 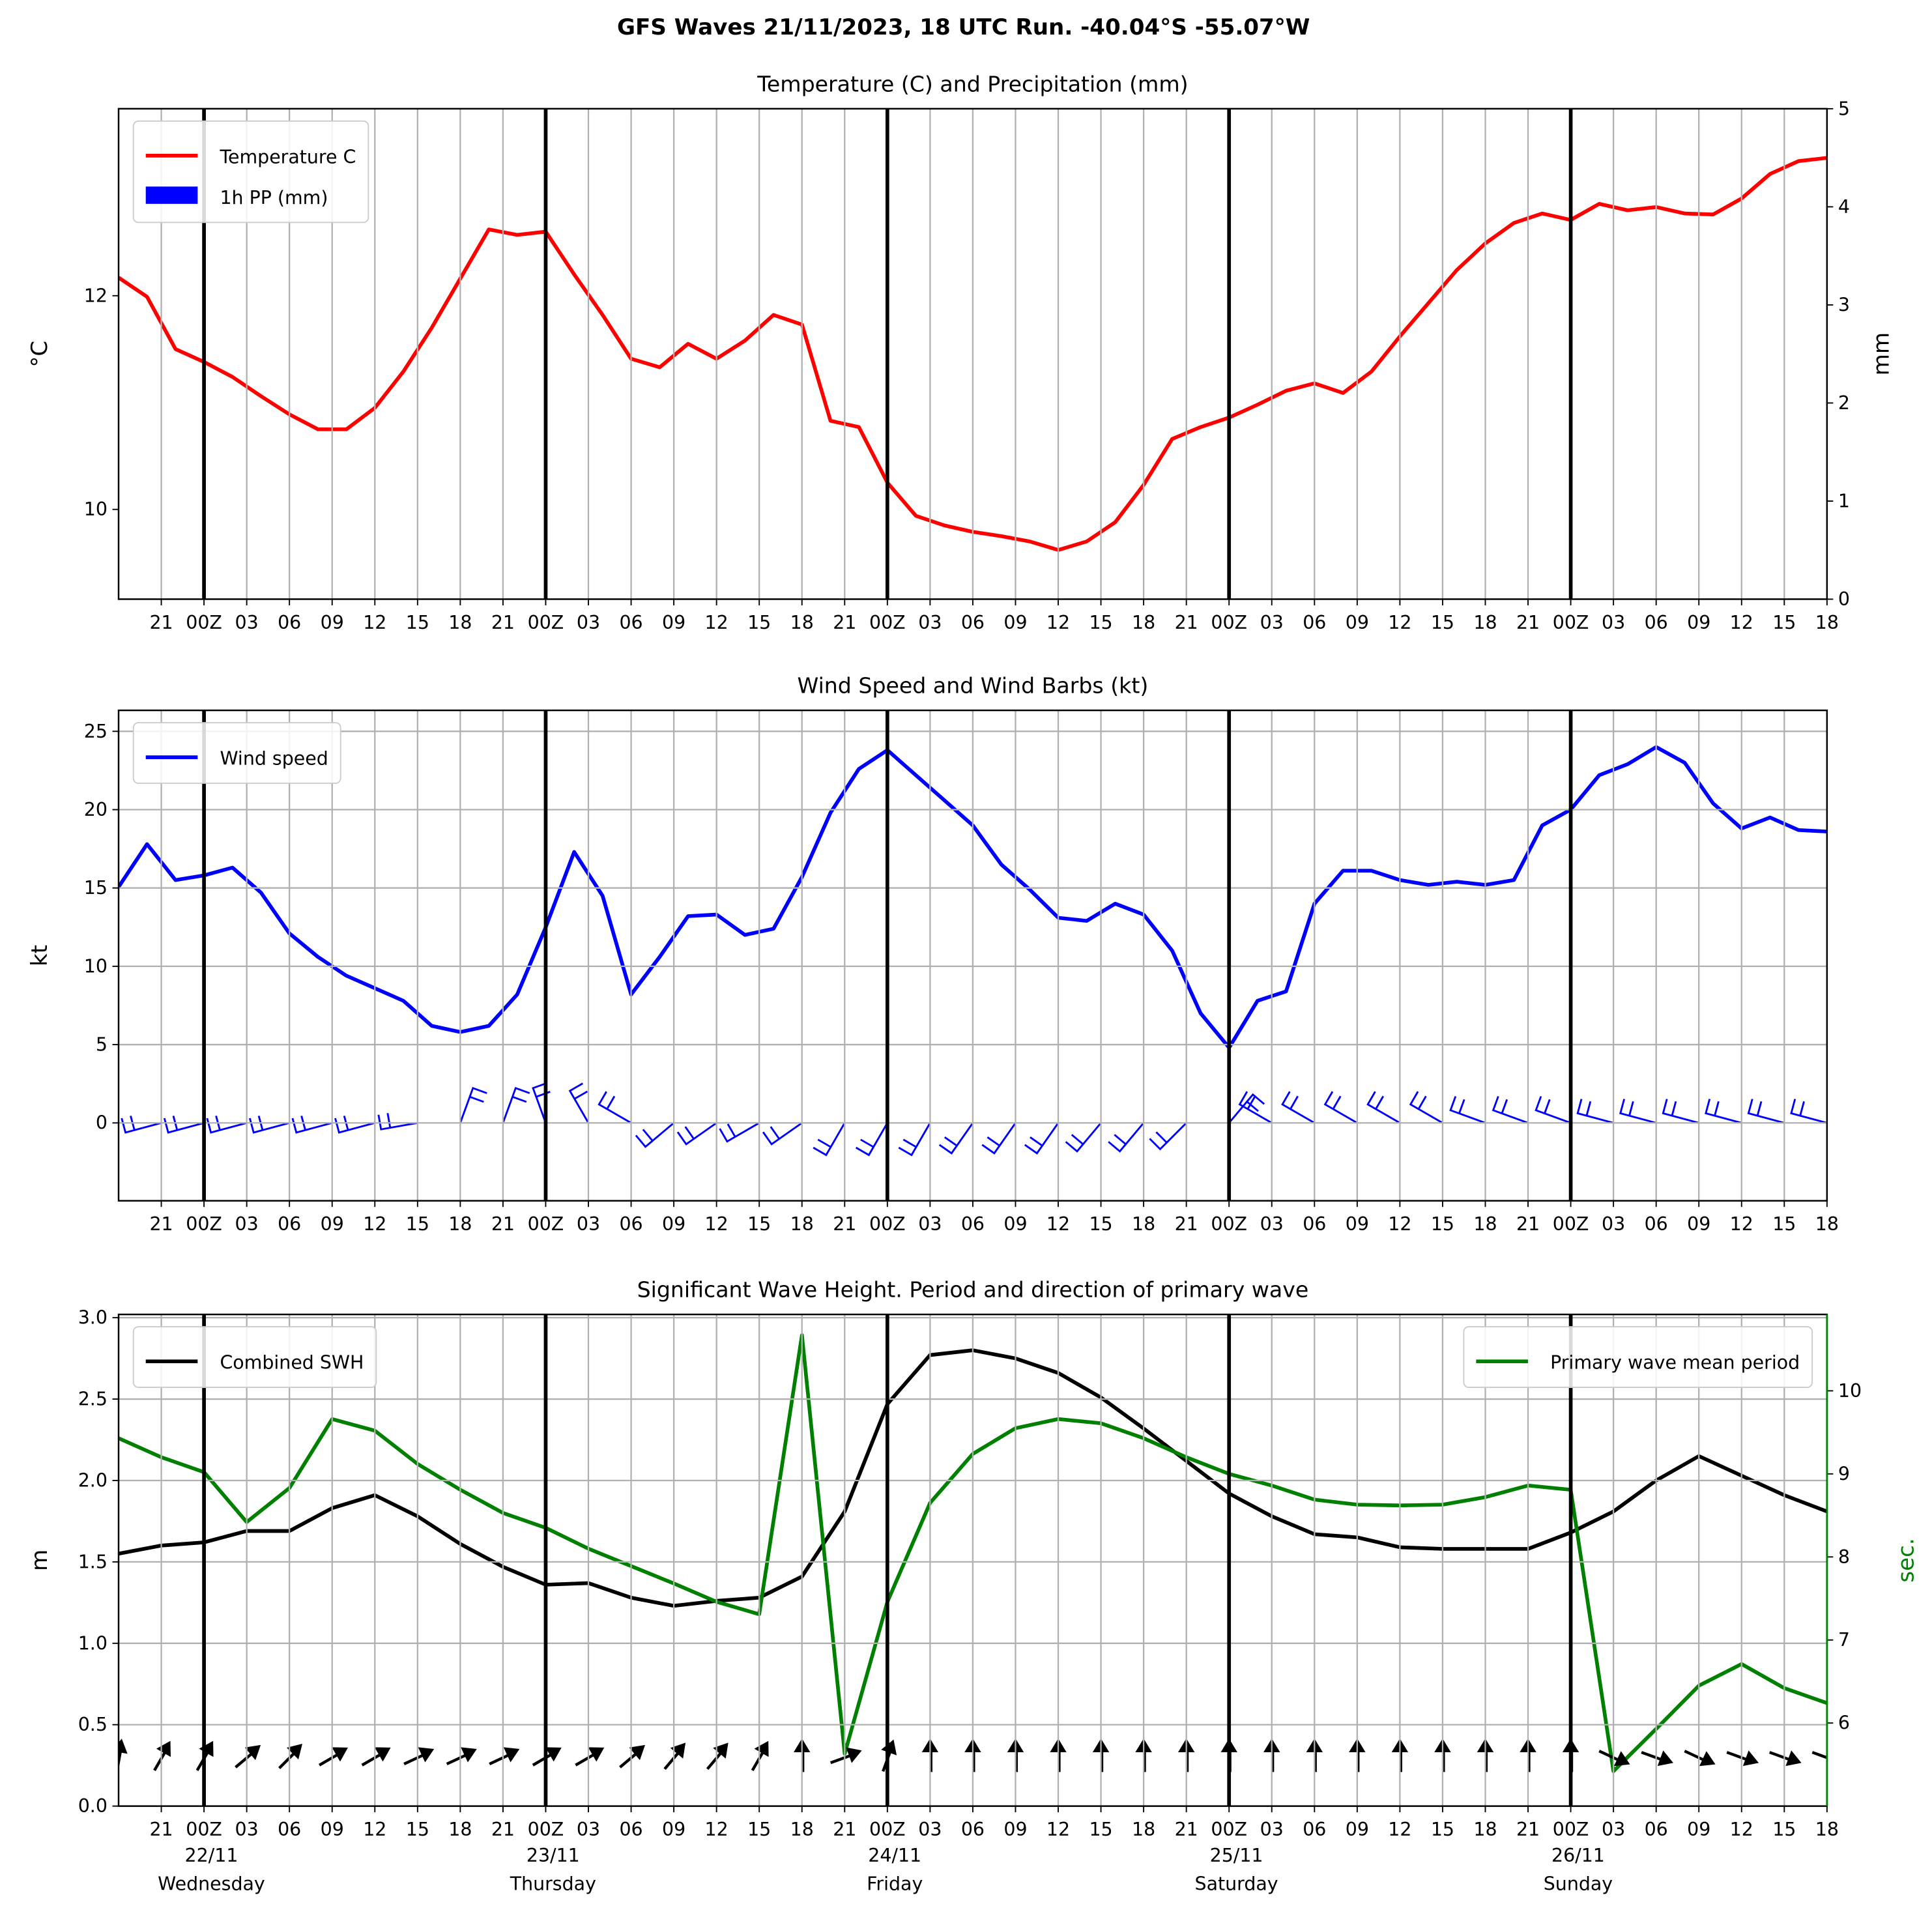 What do you see at coordinates (274, 759) in the screenshot?
I see `legend-label: Wind speed` at bounding box center [274, 759].